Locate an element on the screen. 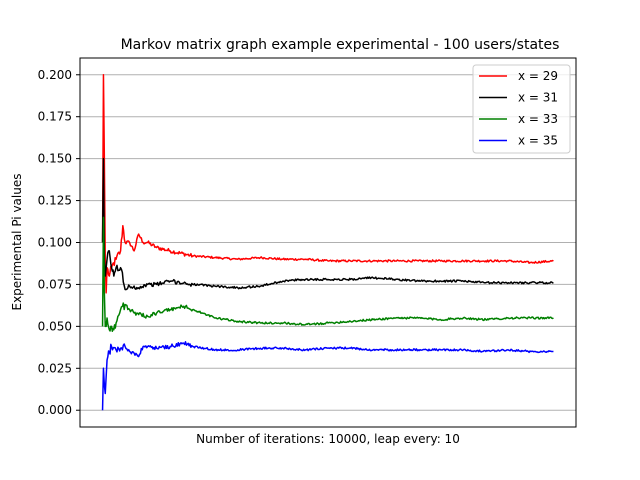 The image size is (640, 480). legend-label: x = 33 is located at coordinates (538, 119).